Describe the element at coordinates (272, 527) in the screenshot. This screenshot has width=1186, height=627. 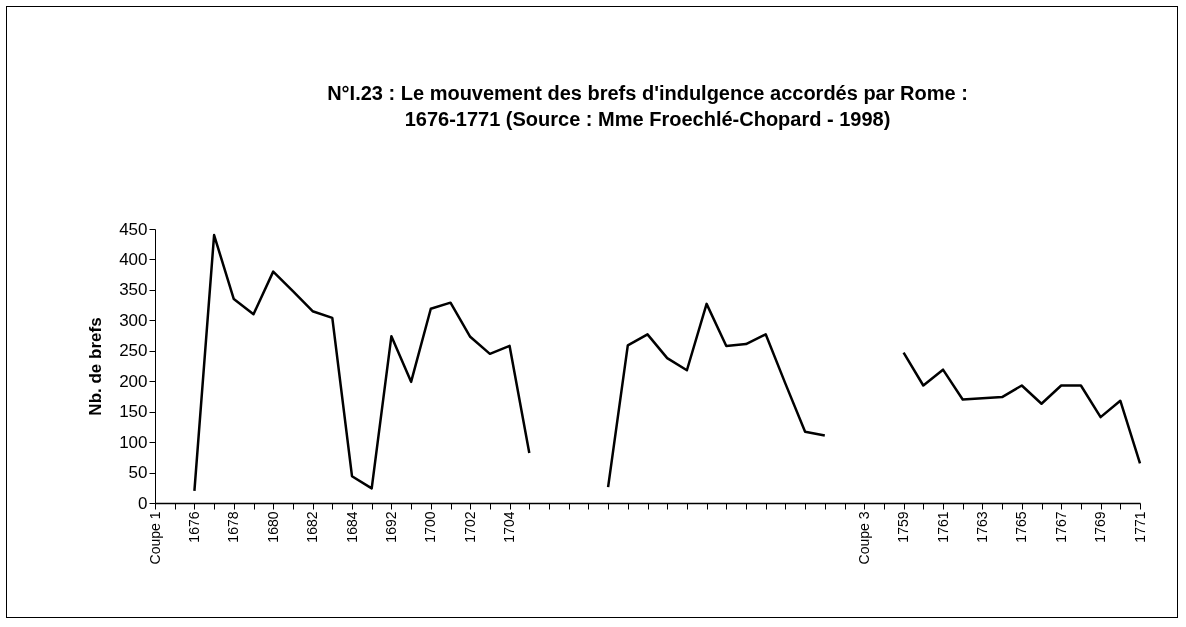
I see `x-tick-label: 1680` at that location.